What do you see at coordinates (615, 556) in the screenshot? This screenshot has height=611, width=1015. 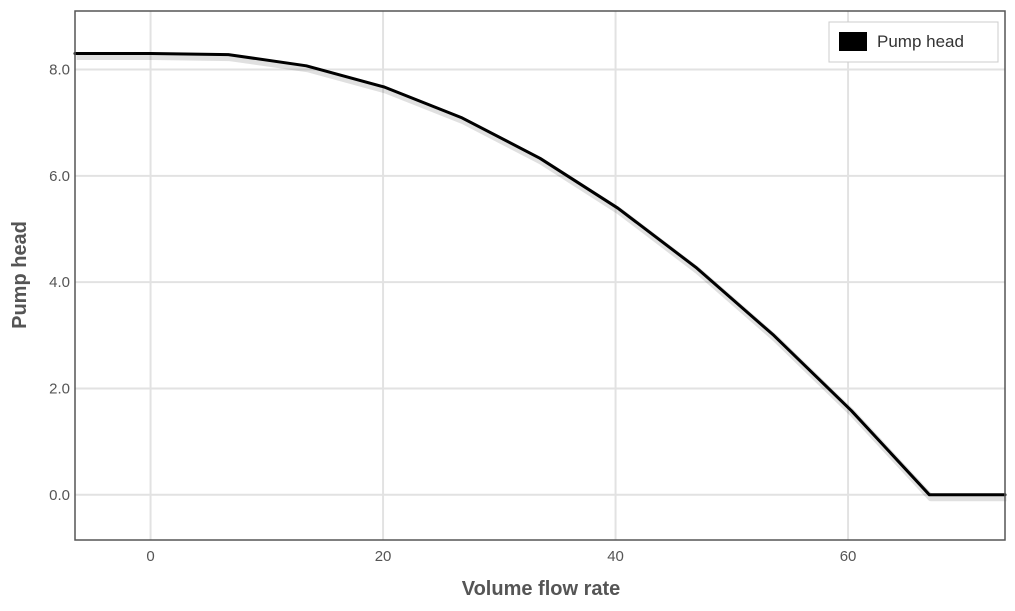 I see `x-tick-label: 40` at bounding box center [615, 556].